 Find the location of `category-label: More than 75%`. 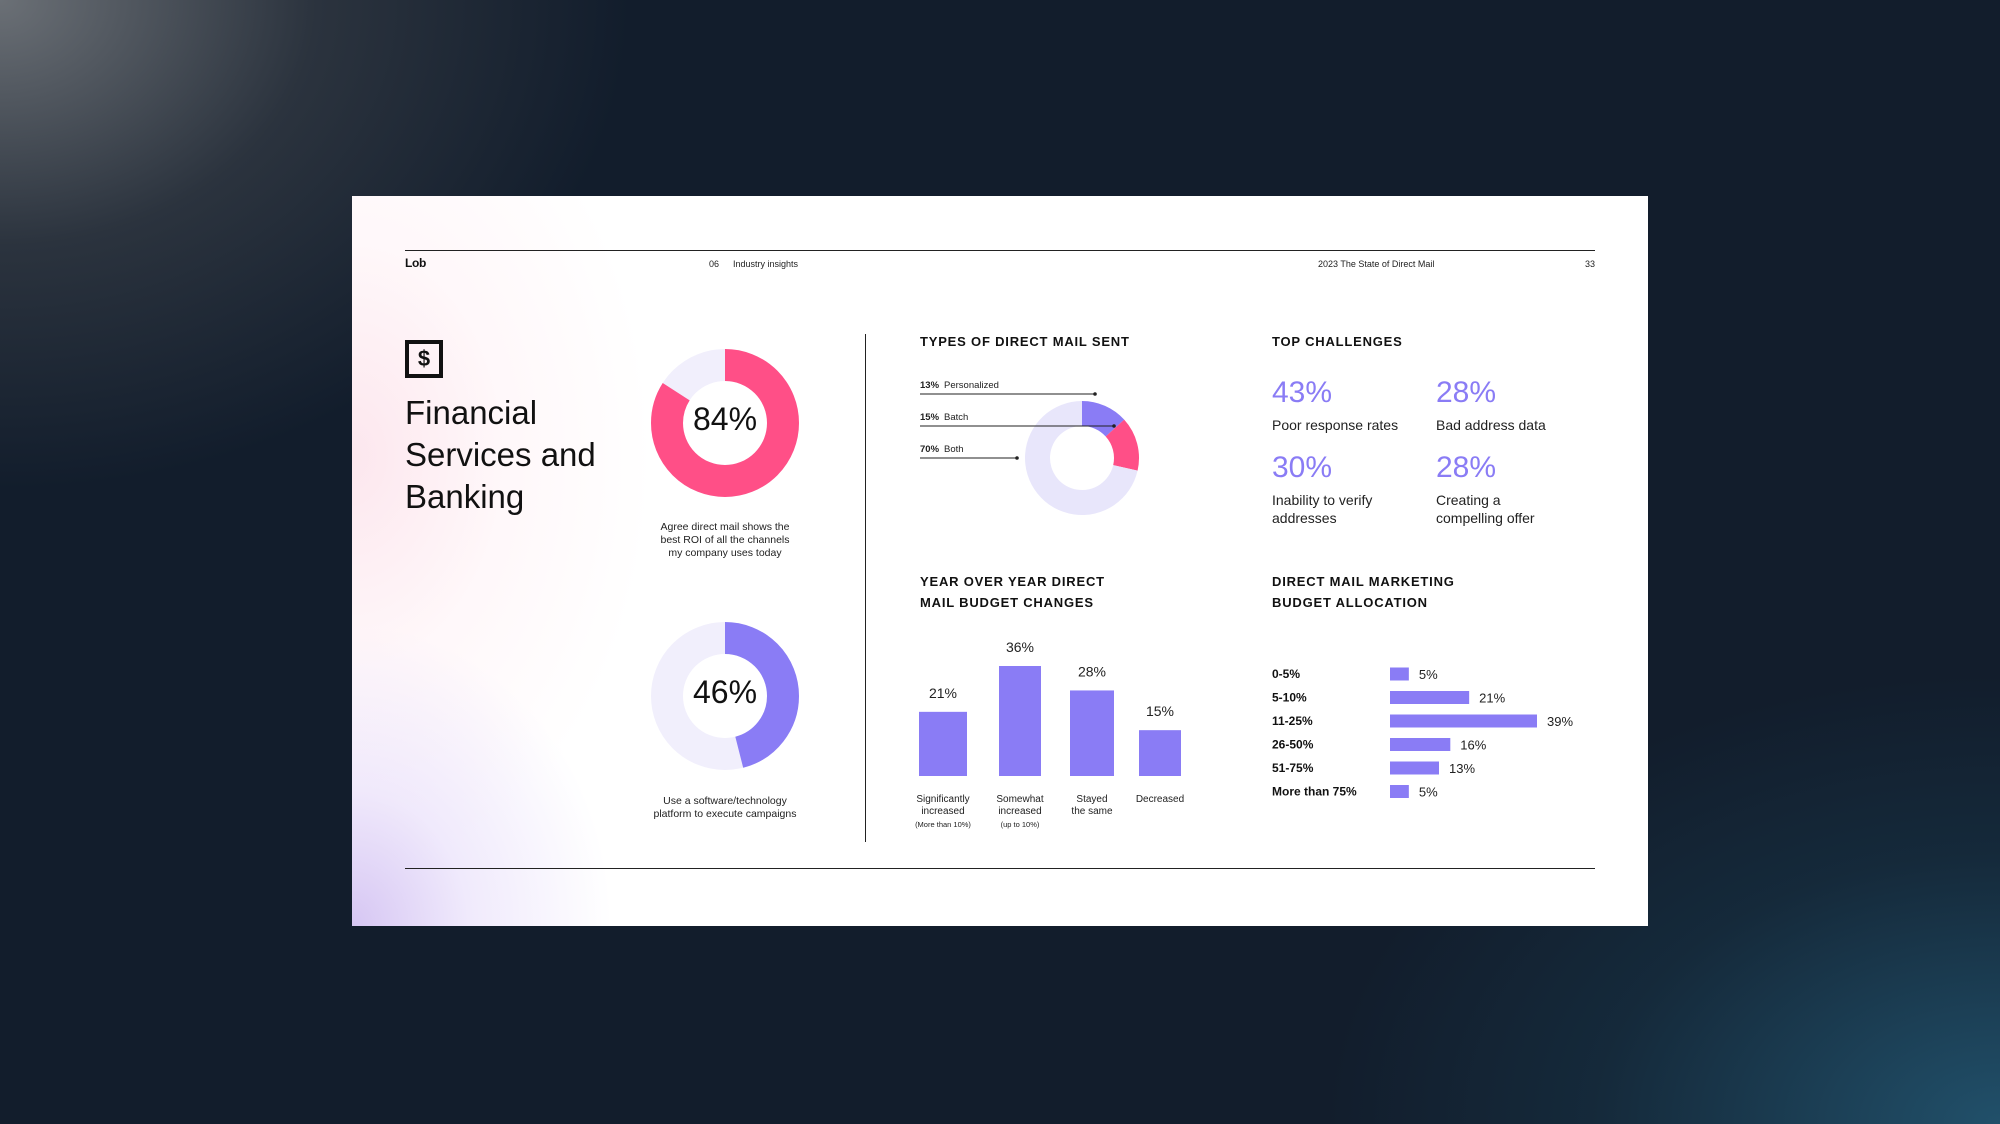

category-label: More than 75% is located at coordinates (1314, 792).